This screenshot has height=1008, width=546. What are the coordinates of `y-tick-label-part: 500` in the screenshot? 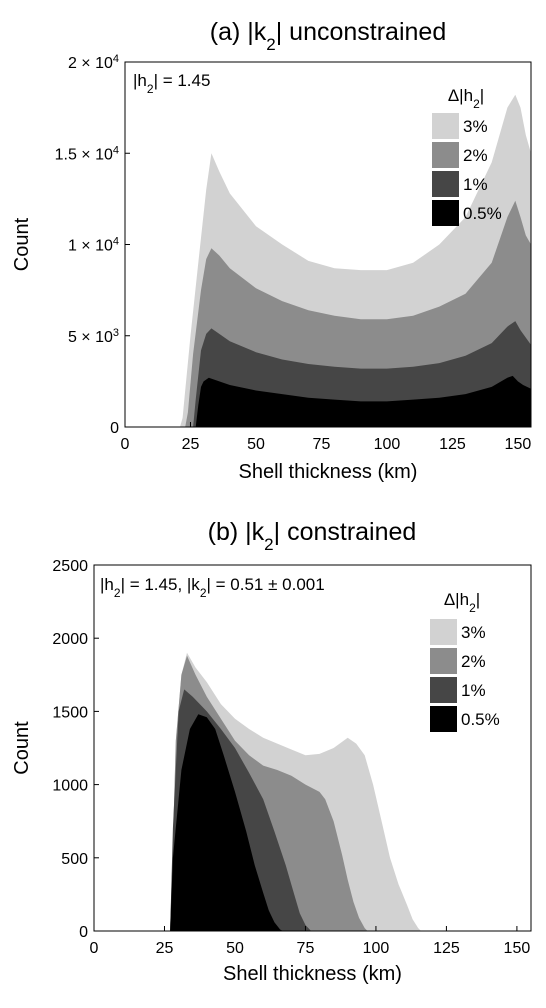 It's located at (74, 859).